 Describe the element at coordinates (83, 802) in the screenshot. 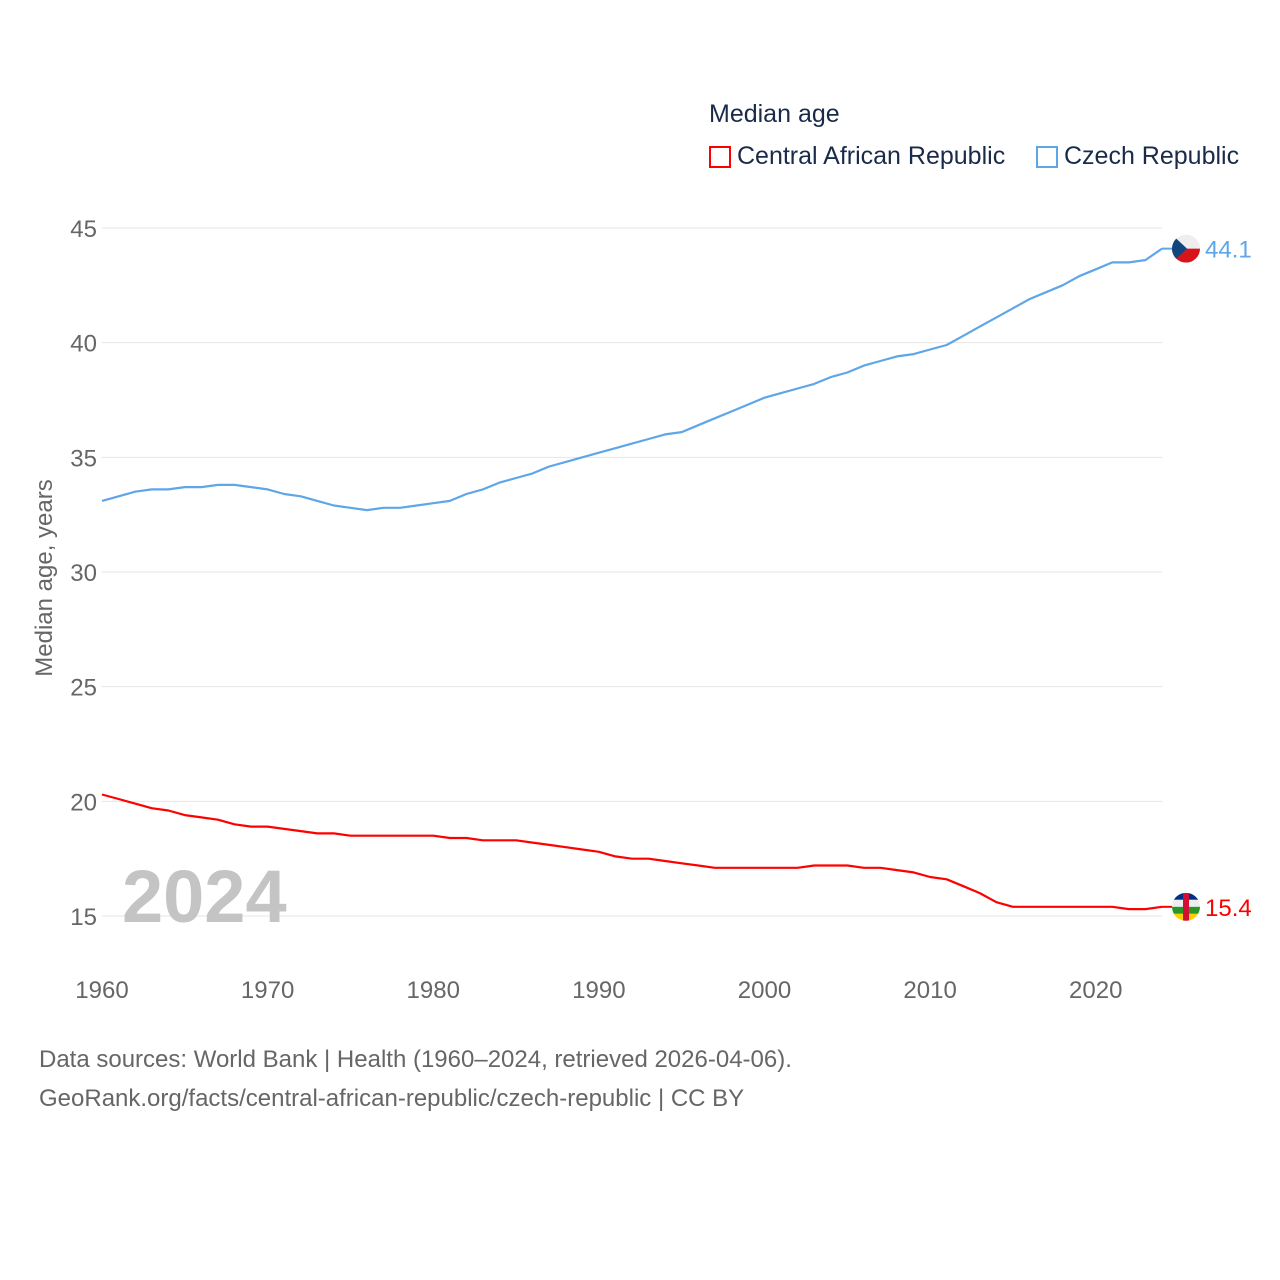

I see `y-tick-label: 20` at that location.